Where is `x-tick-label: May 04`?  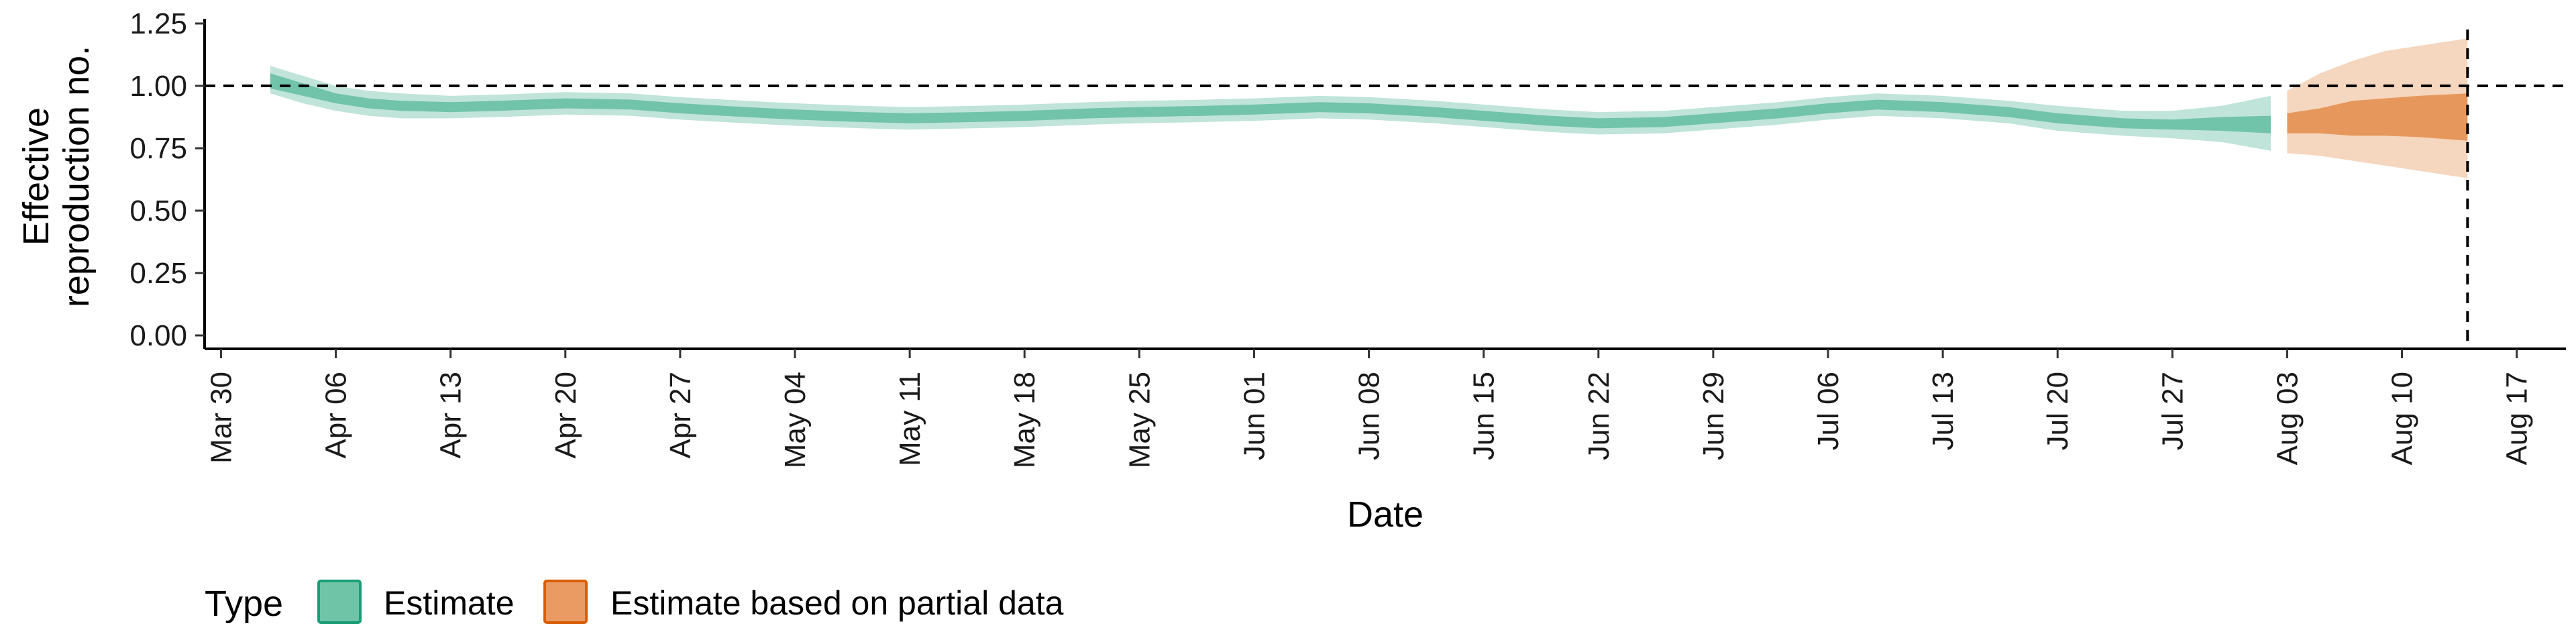
x-tick-label: May 04 is located at coordinates (795, 420).